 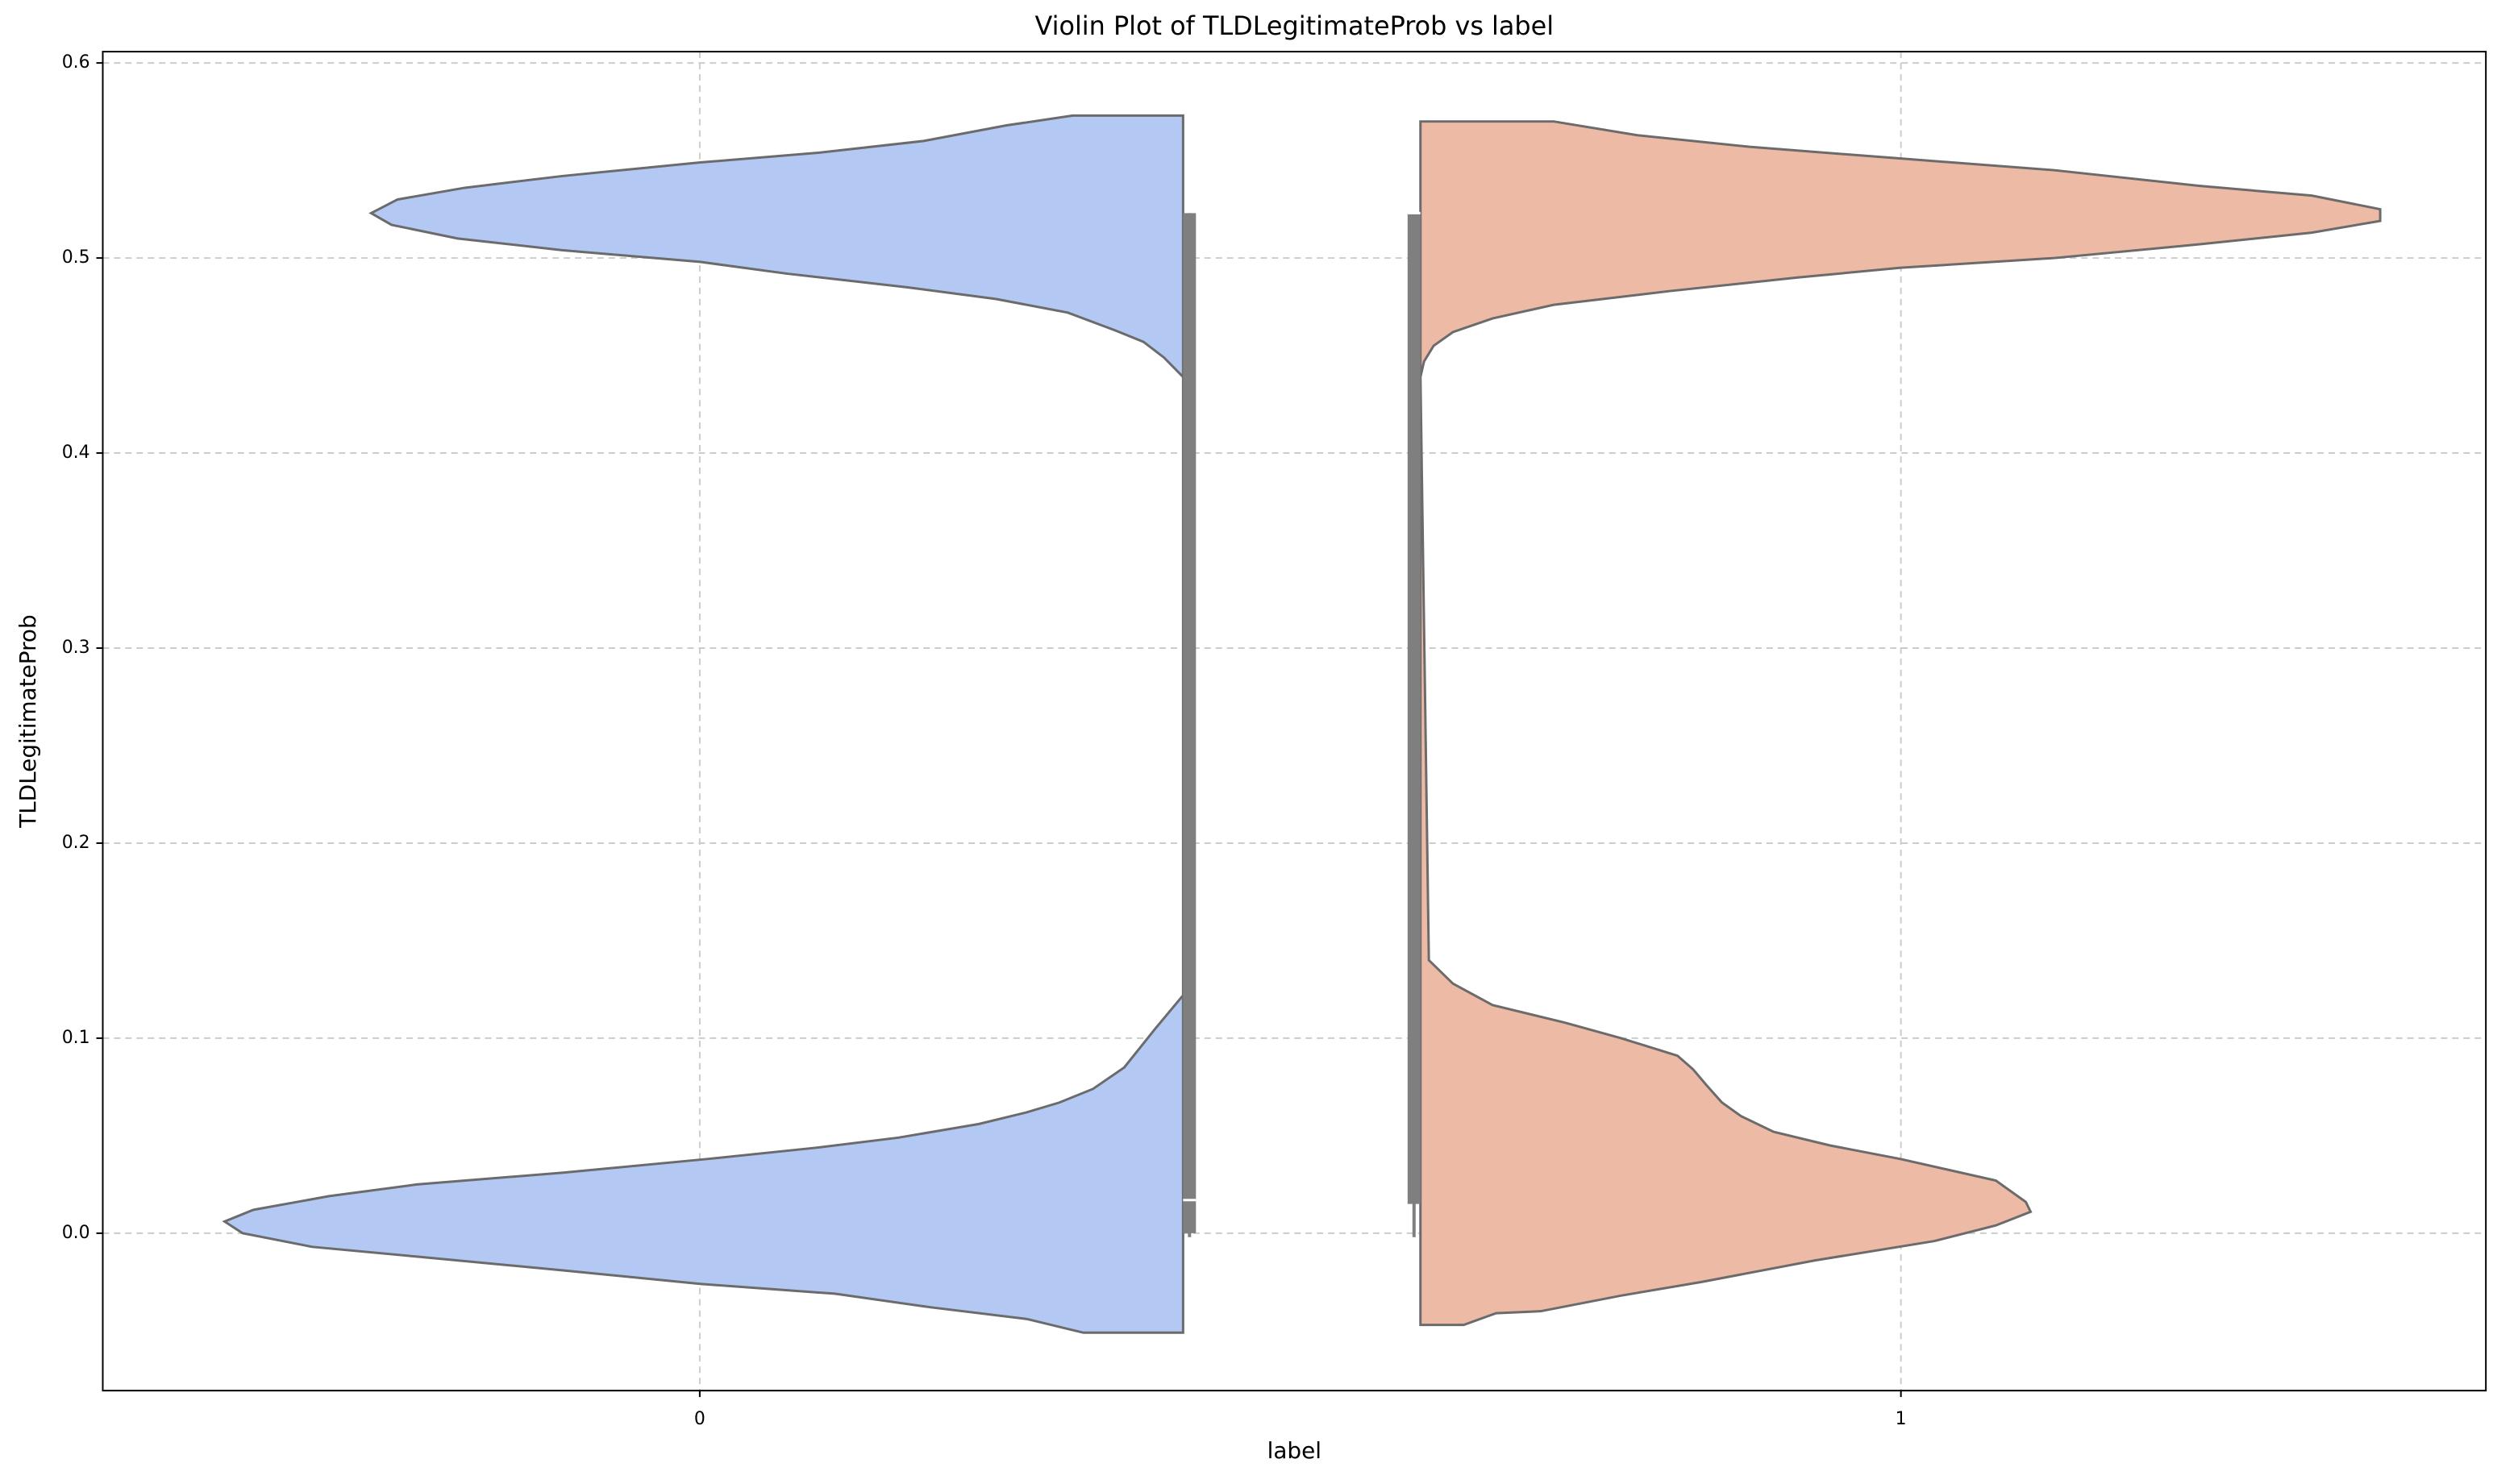 What do you see at coordinates (1294, 1450) in the screenshot?
I see `x-axis-label: label` at bounding box center [1294, 1450].